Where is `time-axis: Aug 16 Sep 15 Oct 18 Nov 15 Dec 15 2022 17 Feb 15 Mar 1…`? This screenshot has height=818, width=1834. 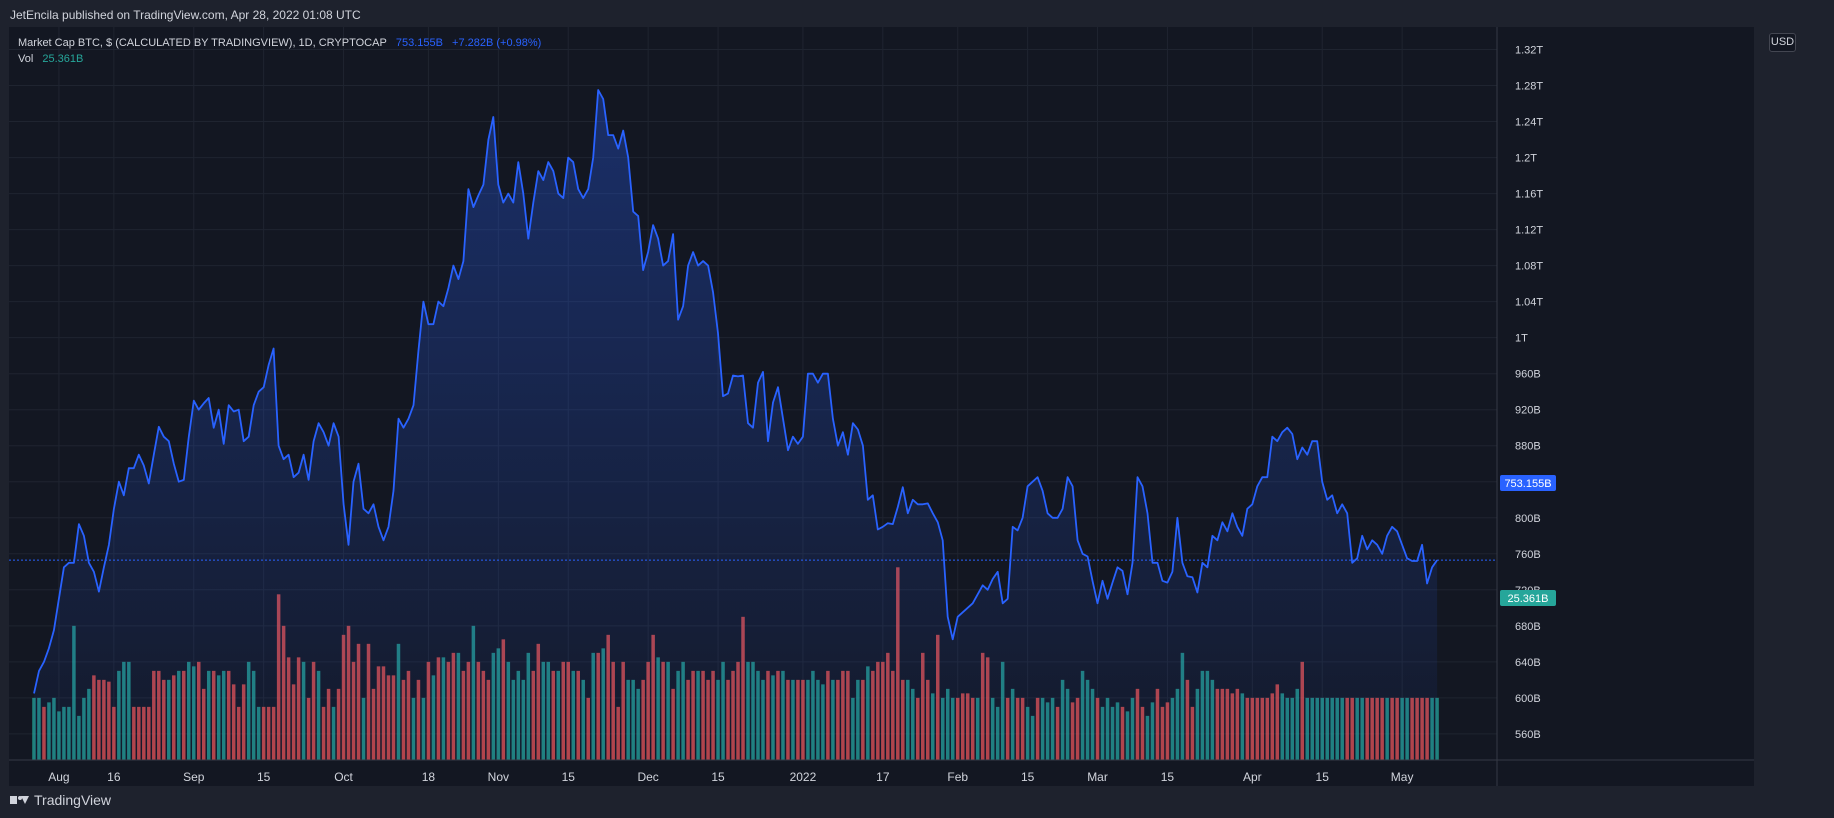 time-axis: Aug 16 Sep 15 Oct 18 Nov 15 Dec 15 2022 17 Feb 15 Mar 1… is located at coordinates (730, 777).